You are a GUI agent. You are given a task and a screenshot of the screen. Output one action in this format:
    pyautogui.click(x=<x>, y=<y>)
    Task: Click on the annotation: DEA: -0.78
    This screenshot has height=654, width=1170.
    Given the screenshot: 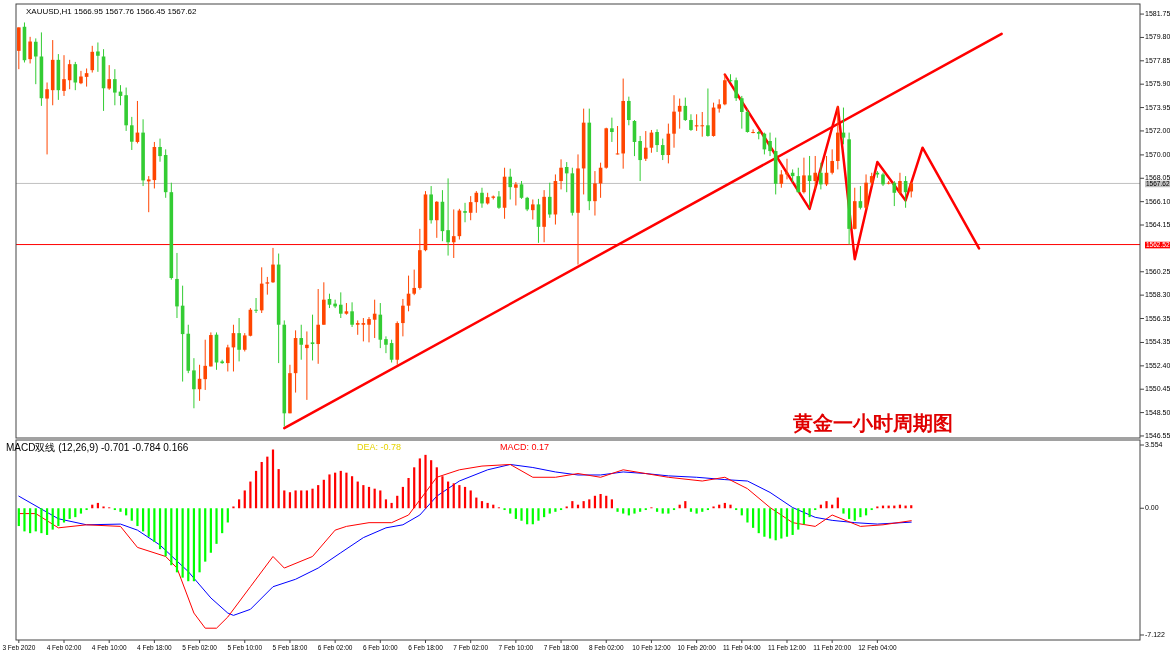 What is the action you would take?
    pyautogui.click(x=379, y=447)
    